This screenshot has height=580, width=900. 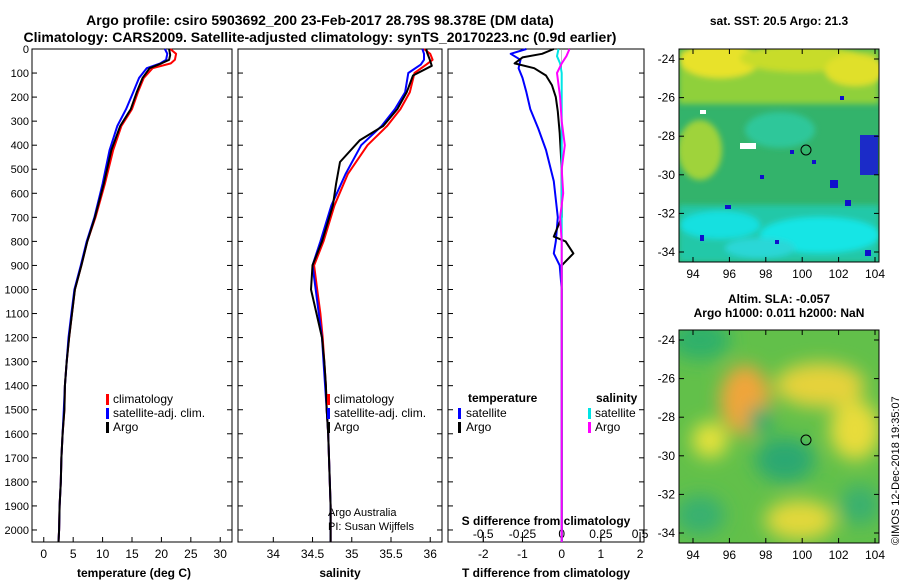 What do you see at coordinates (779, 435) in the screenshot?
I see `sla-map-field` at bounding box center [779, 435].